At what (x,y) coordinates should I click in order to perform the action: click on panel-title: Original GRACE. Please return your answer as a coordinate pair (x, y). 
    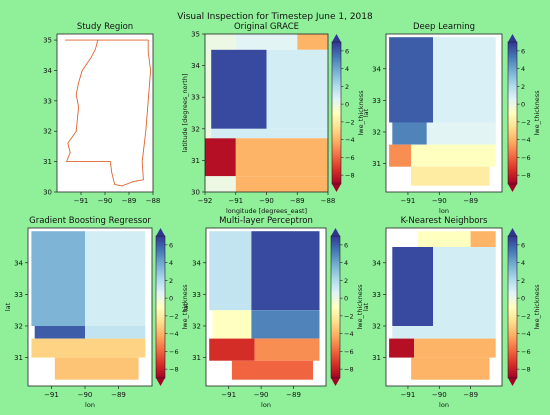
    Looking at the image, I should click on (266, 27).